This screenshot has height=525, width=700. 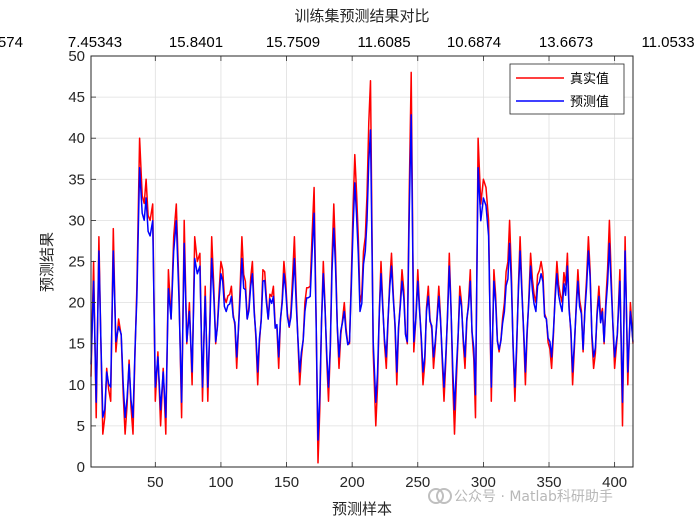 I want to click on watermark: 公众号 · Matlab科研助手, so click(x=520, y=496).